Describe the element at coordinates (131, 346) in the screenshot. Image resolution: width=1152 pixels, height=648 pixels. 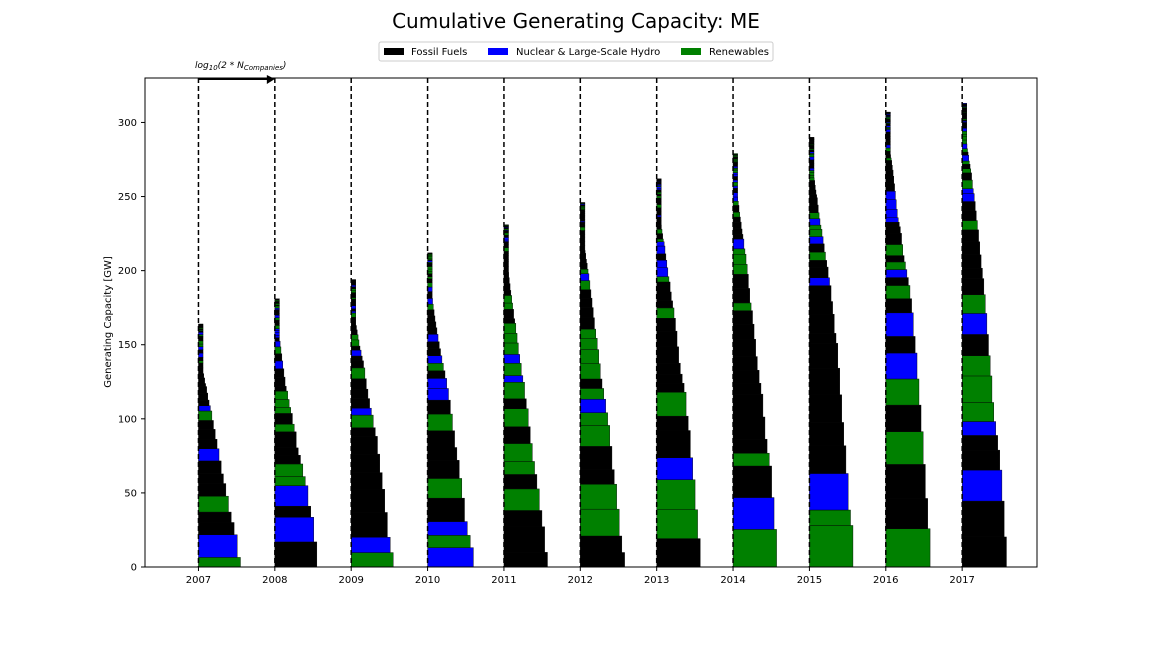
I see `y-axis: 0 50 100 150 200 250 300` at that location.